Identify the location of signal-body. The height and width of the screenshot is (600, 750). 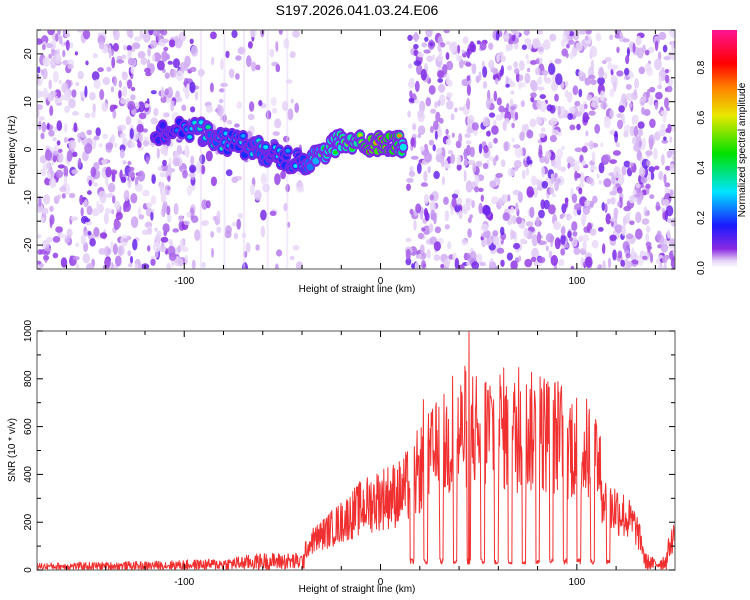
(163, 125).